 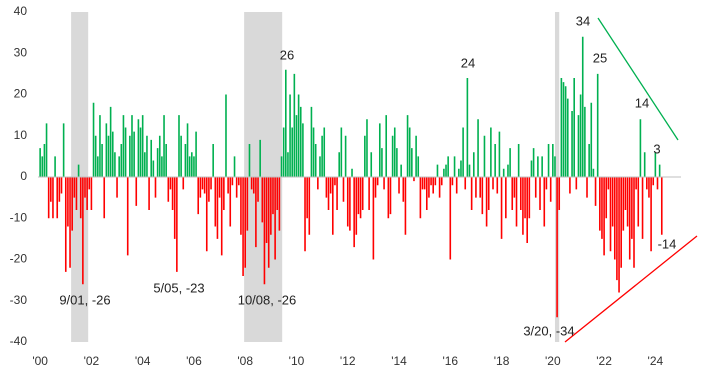 What do you see at coordinates (450, 361) in the screenshot?
I see `x-tick-label: '16` at bounding box center [450, 361].